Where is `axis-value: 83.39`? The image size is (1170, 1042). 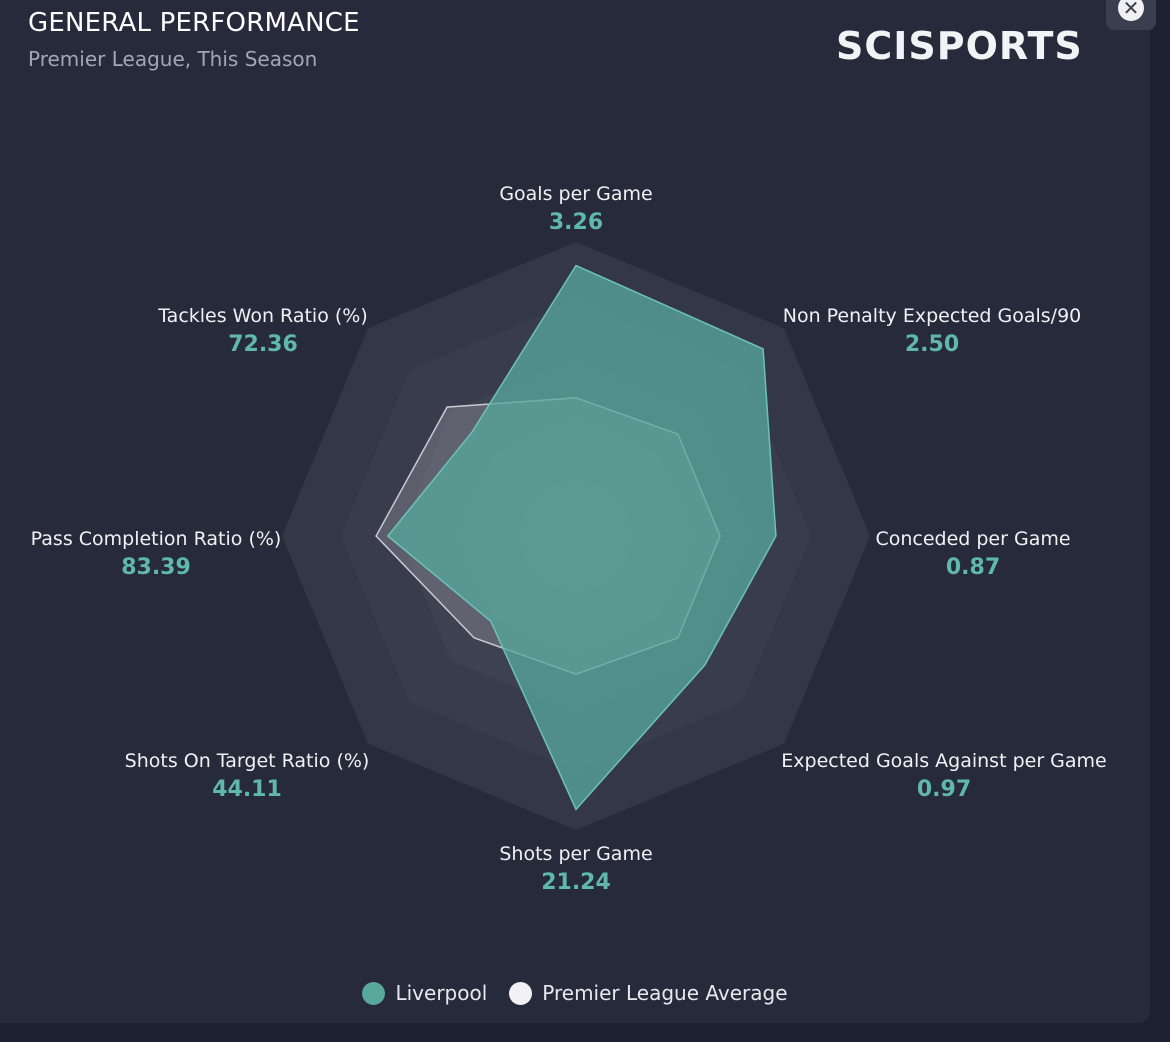
axis-value: 83.39 is located at coordinates (156, 567).